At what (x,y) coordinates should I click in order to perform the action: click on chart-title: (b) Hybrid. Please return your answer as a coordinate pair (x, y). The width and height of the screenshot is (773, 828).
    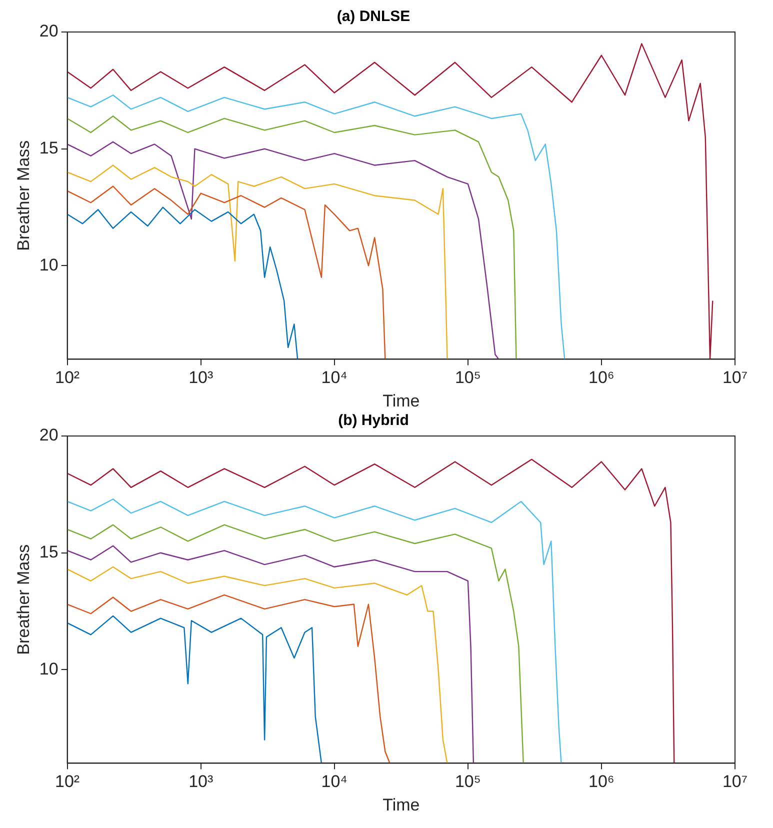
    Looking at the image, I should click on (373, 421).